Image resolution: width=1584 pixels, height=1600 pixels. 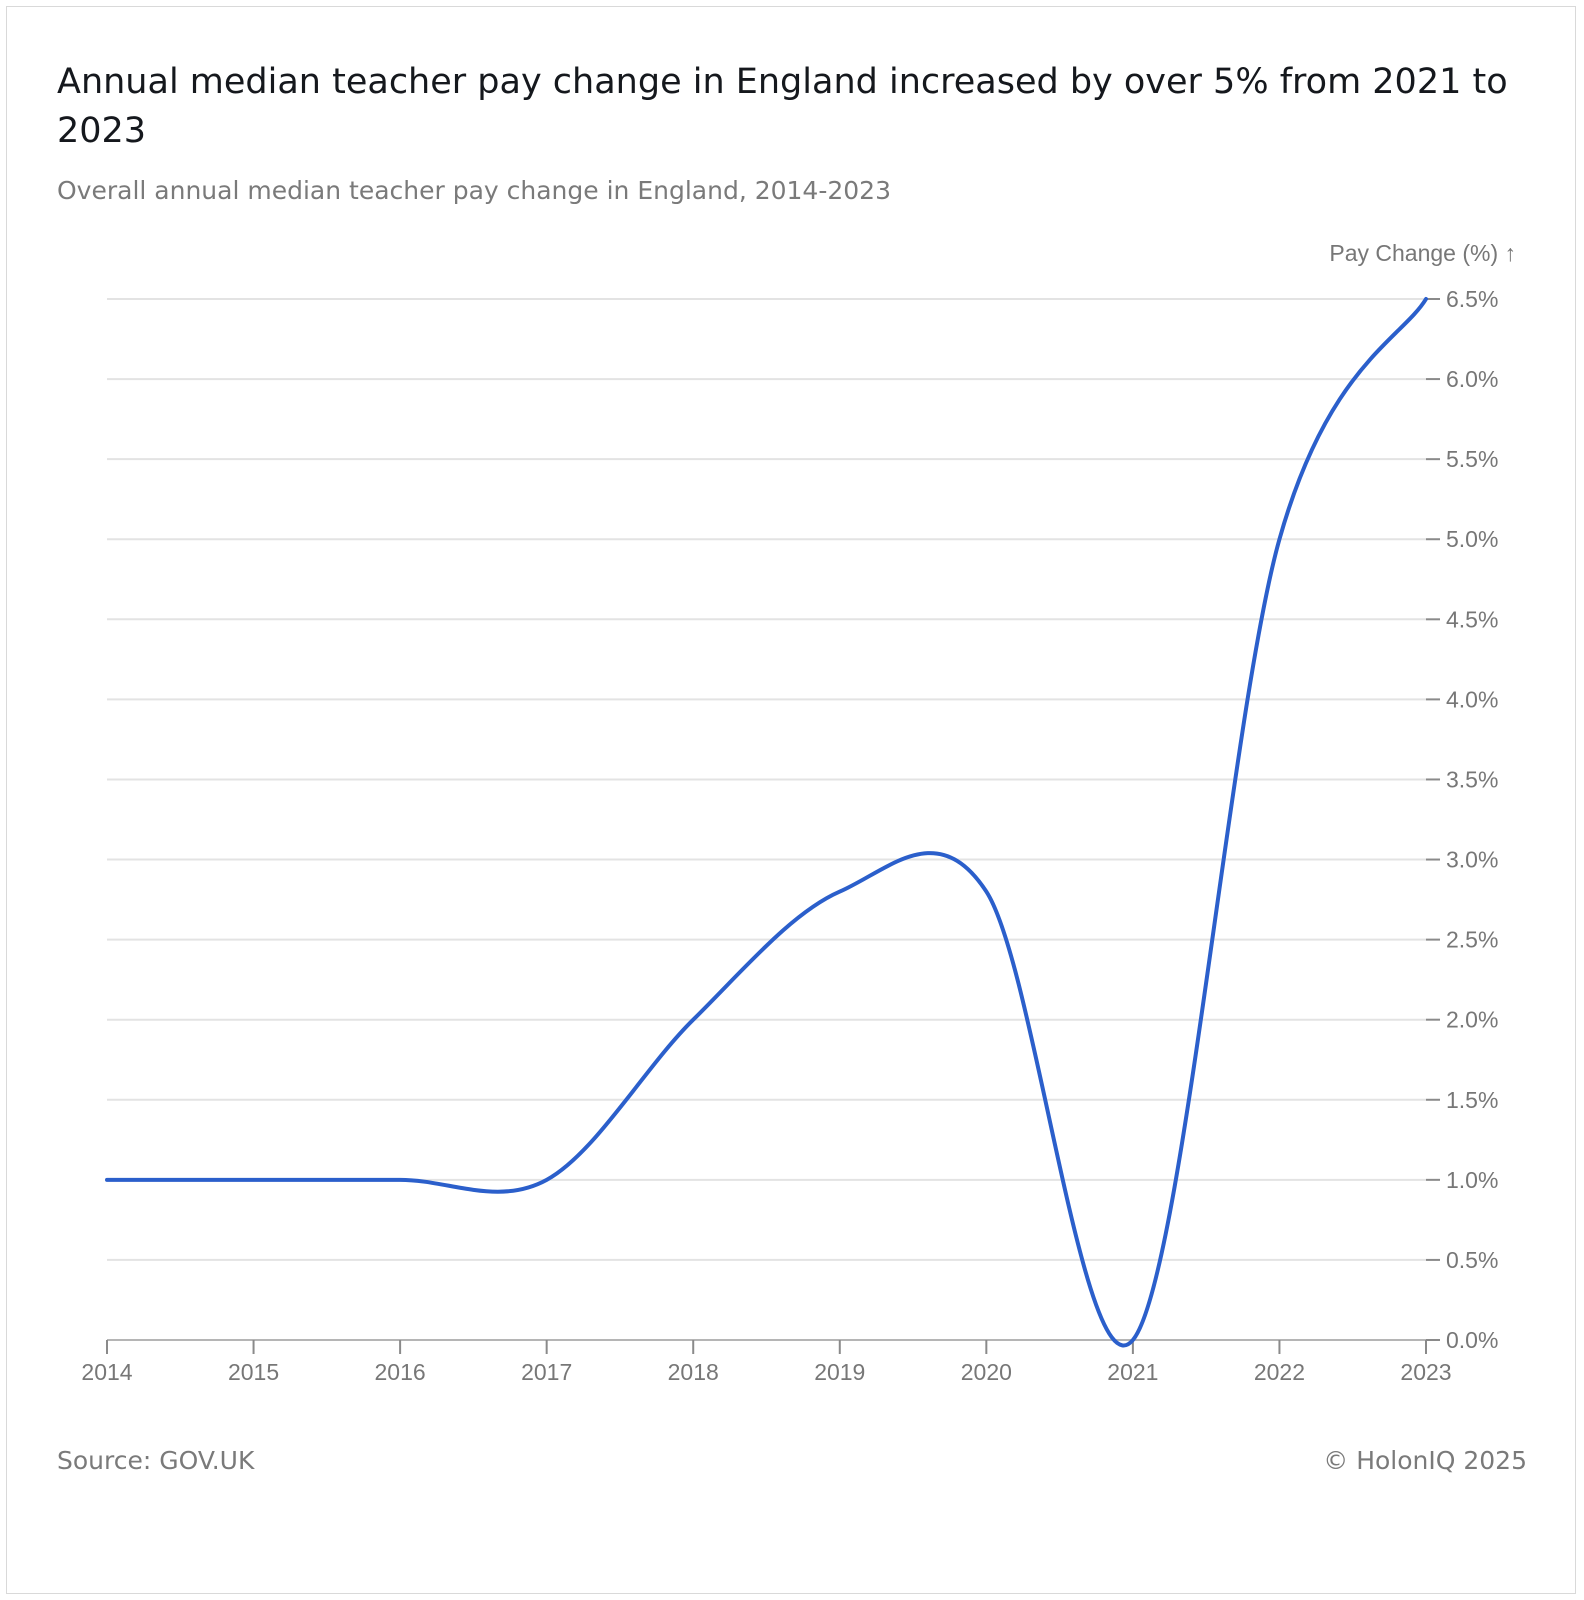 What do you see at coordinates (1472, 940) in the screenshot?
I see `y-tick-label: 2.5%` at bounding box center [1472, 940].